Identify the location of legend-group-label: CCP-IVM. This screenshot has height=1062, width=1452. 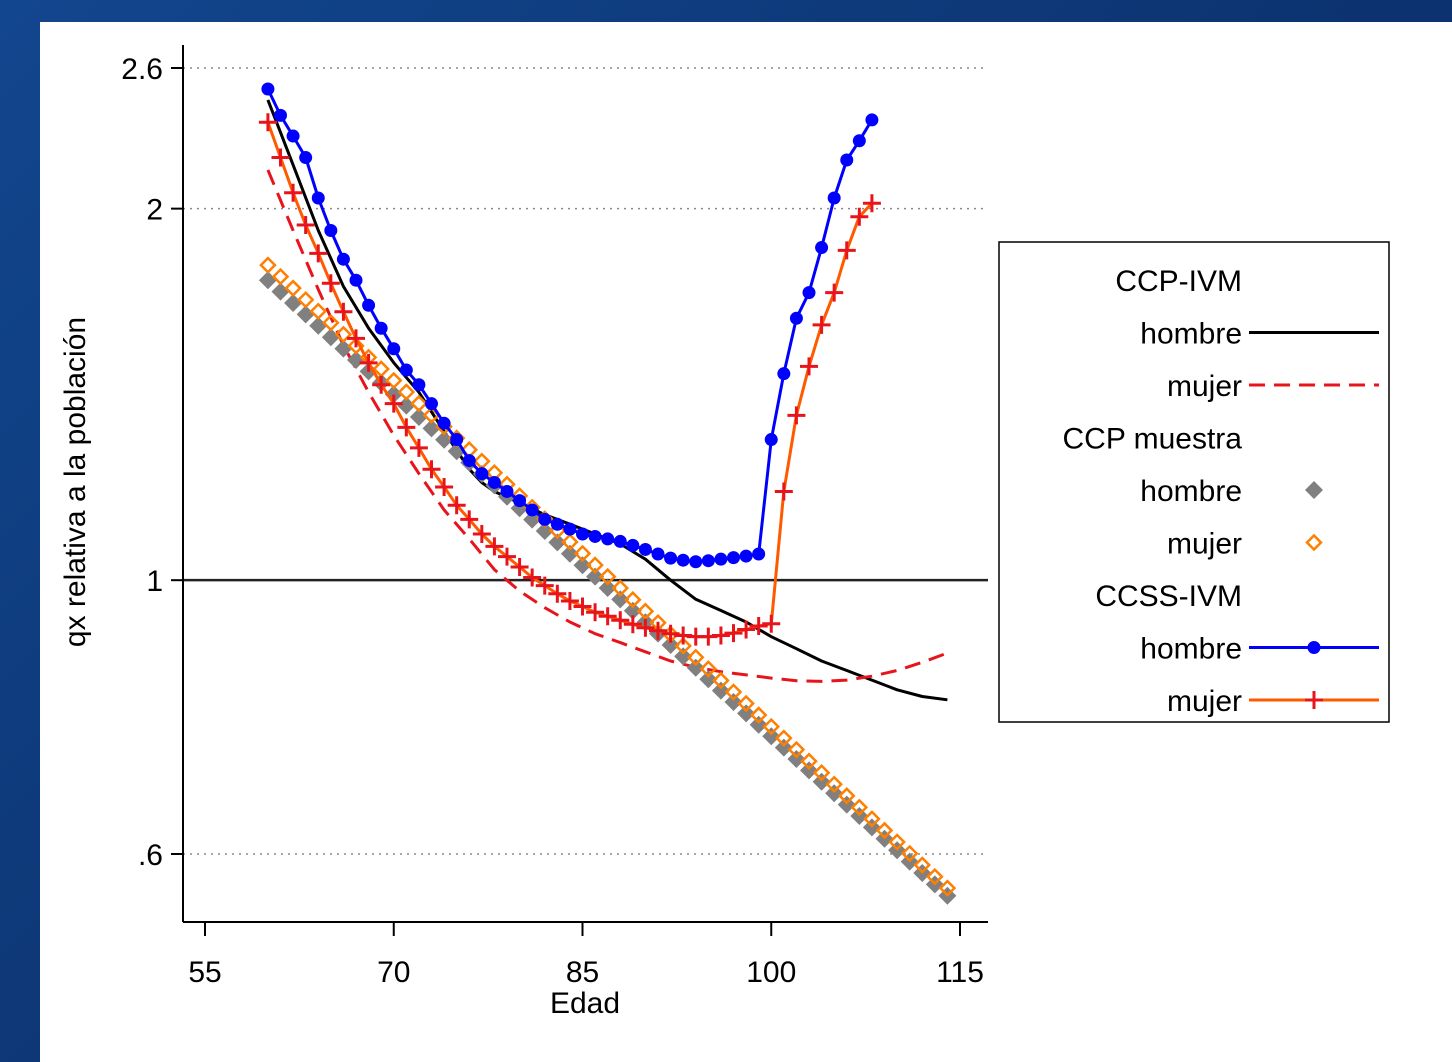
(1178, 281).